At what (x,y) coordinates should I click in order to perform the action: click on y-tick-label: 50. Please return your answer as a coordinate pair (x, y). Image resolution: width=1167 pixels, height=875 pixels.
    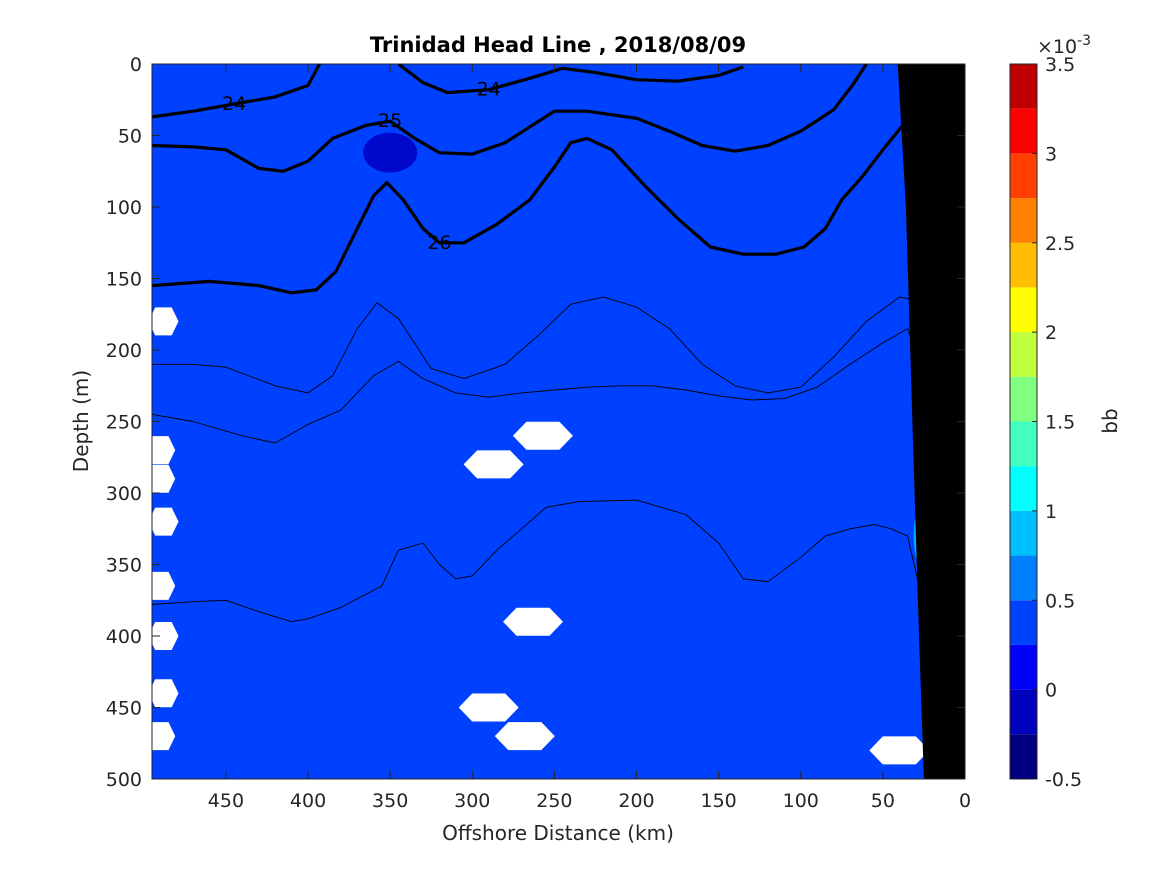
    Looking at the image, I should click on (130, 137).